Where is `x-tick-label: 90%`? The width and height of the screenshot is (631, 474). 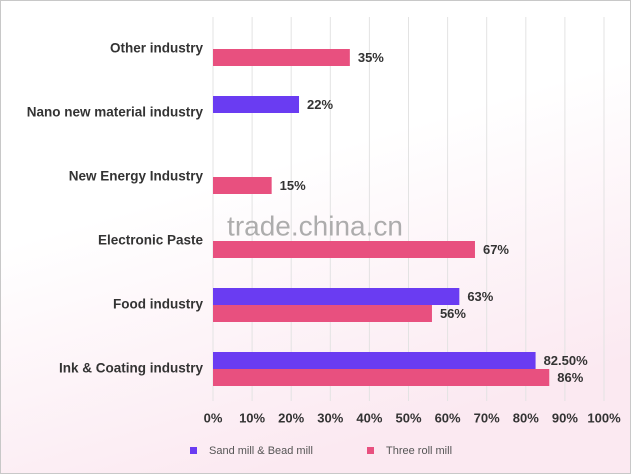
x-tick-label: 90% is located at coordinates (565, 417).